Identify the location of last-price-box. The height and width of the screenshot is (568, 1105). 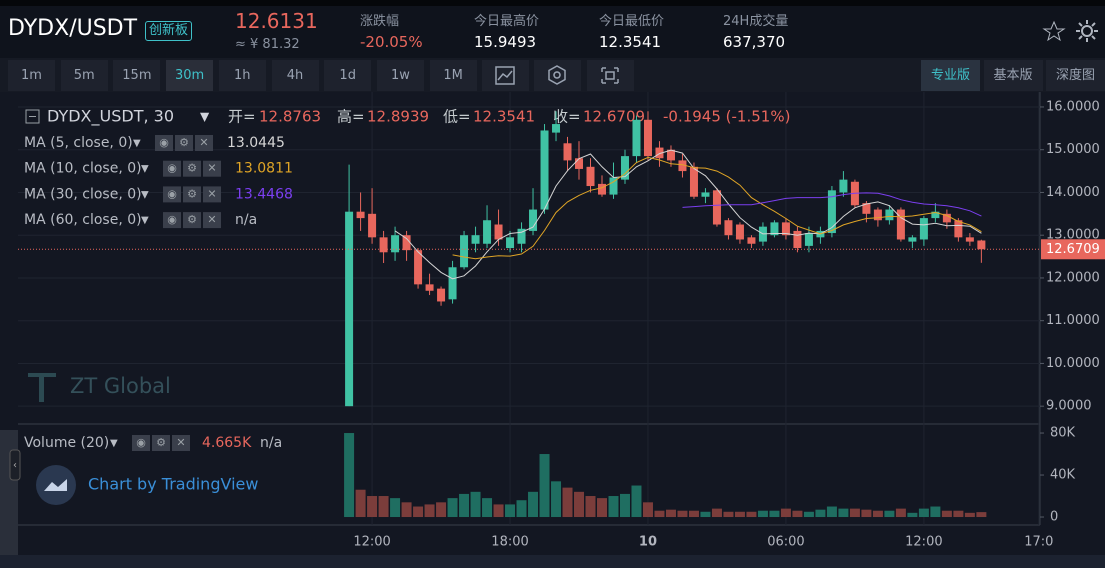
(1073, 249).